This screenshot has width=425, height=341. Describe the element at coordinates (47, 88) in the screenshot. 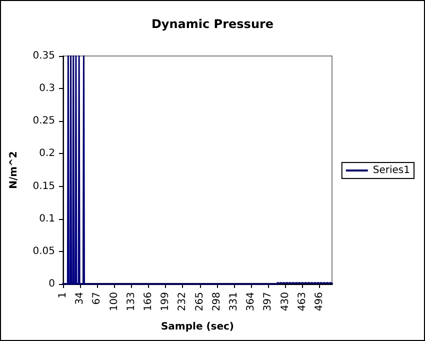

I see `y-tick-label: 0.3` at that location.